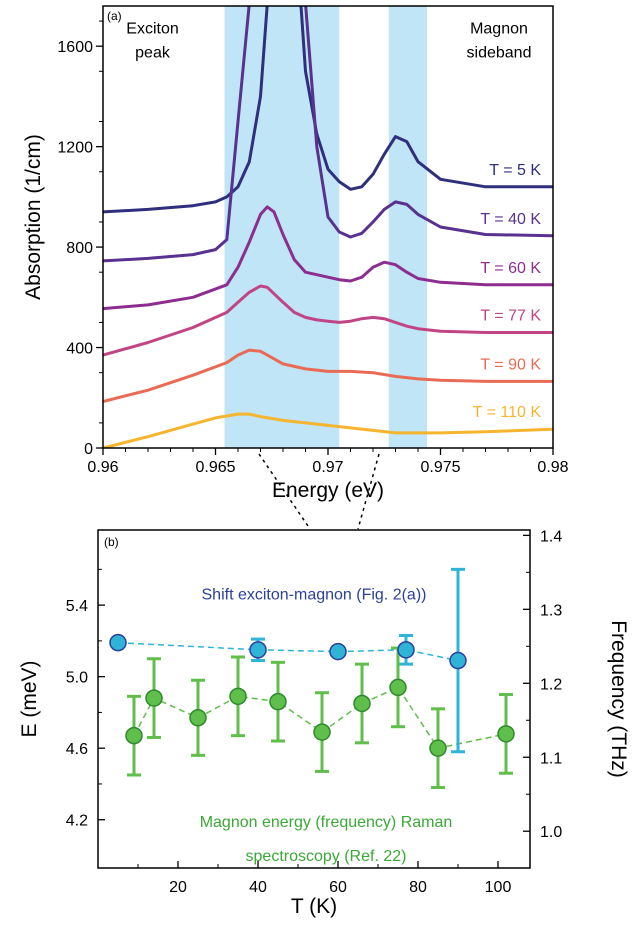 This screenshot has width=638, height=929. What do you see at coordinates (79, 248) in the screenshot?
I see `y-tick-label-a-2: 800` at bounding box center [79, 248].